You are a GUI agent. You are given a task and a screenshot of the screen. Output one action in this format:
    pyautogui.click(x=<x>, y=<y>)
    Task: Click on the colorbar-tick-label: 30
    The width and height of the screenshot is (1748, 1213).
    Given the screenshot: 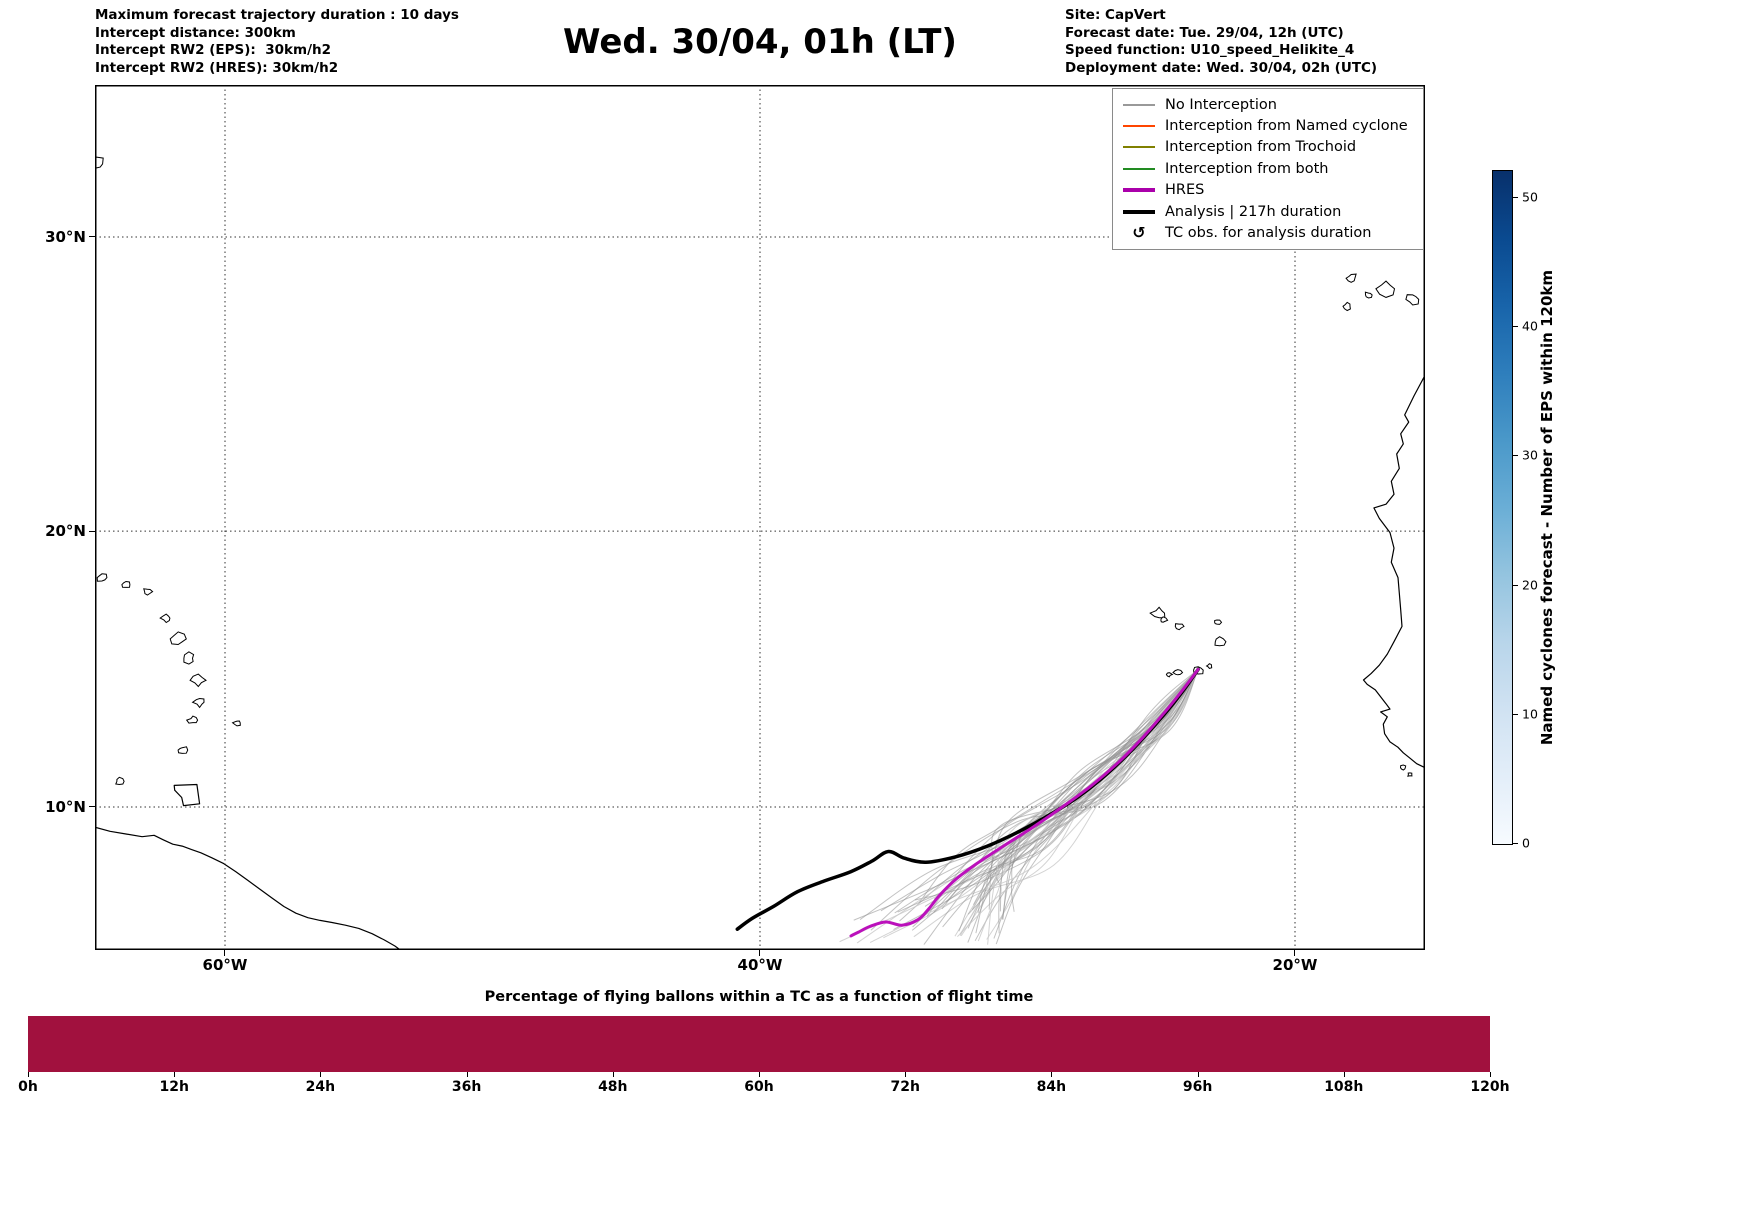 What is the action you would take?
    pyautogui.click(x=1530, y=455)
    